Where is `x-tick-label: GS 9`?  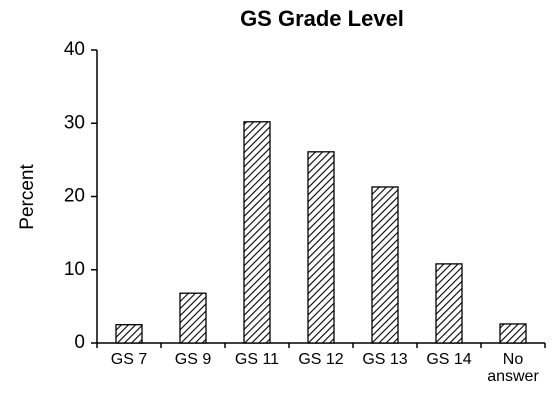 x-tick-label: GS 9 is located at coordinates (193, 359).